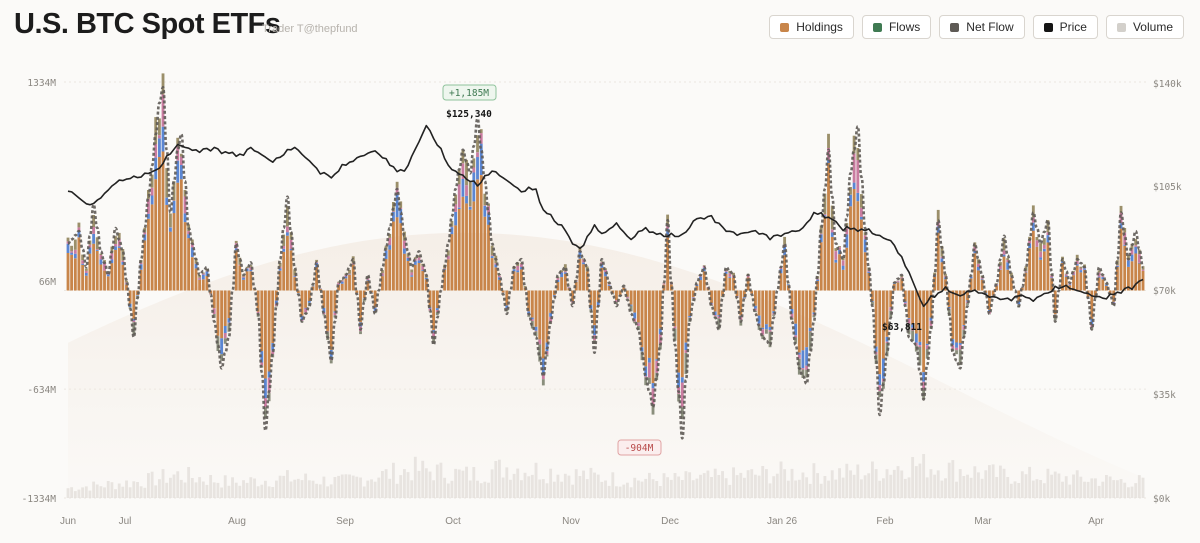 The height and width of the screenshot is (543, 1200). What do you see at coordinates (982, 27) in the screenshot?
I see `legend-net-flow-toggle: Net Flow` at bounding box center [982, 27].